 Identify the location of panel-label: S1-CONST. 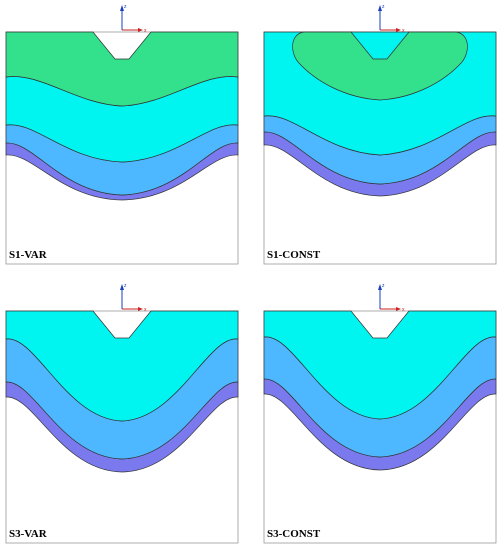
(294, 255).